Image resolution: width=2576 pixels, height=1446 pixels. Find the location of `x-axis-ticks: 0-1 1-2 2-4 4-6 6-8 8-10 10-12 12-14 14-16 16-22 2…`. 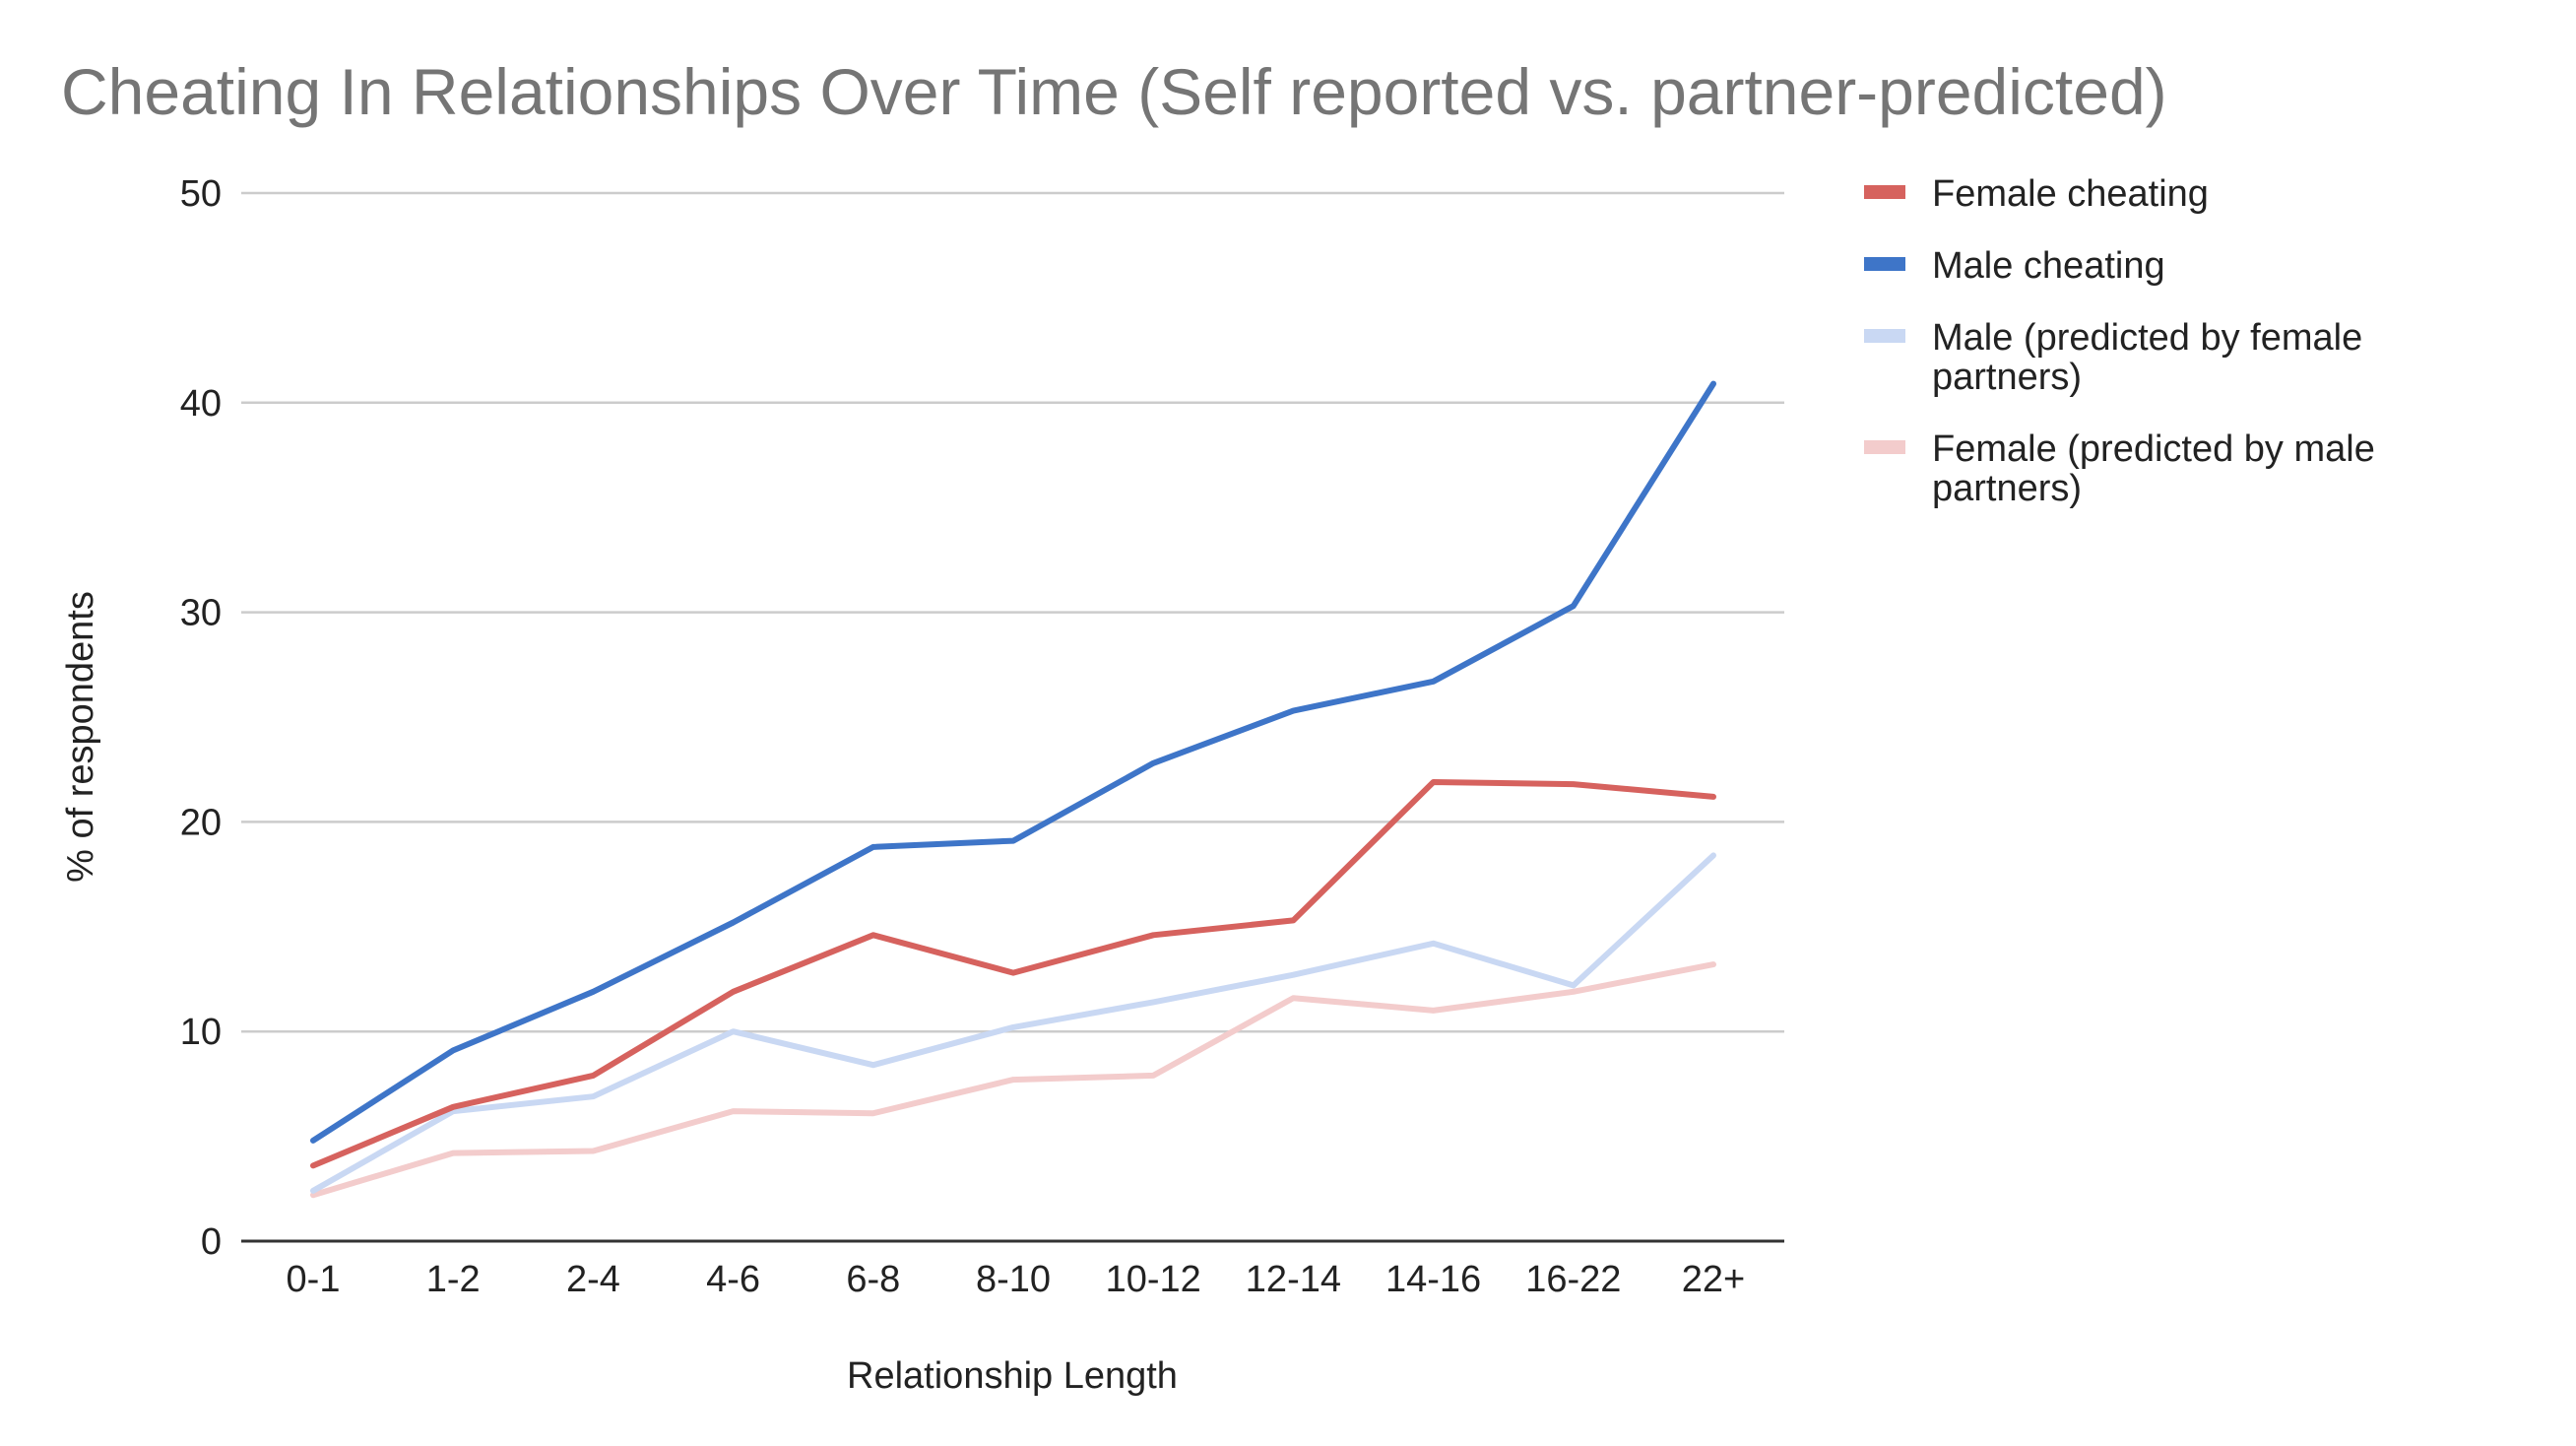

x-axis-ticks: 0-1 1-2 2-4 4-6 6-8 8-10 10-12 12-14 14-16 16-22 2… is located at coordinates (1016, 1279).